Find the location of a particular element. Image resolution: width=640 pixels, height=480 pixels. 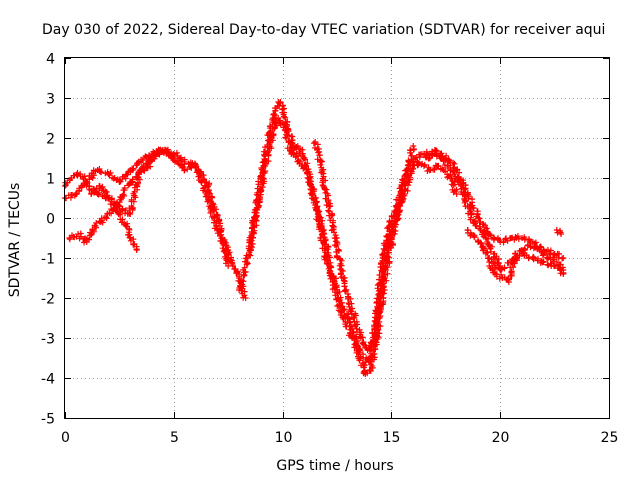

x-tick-label: 15 is located at coordinates (392, 438).